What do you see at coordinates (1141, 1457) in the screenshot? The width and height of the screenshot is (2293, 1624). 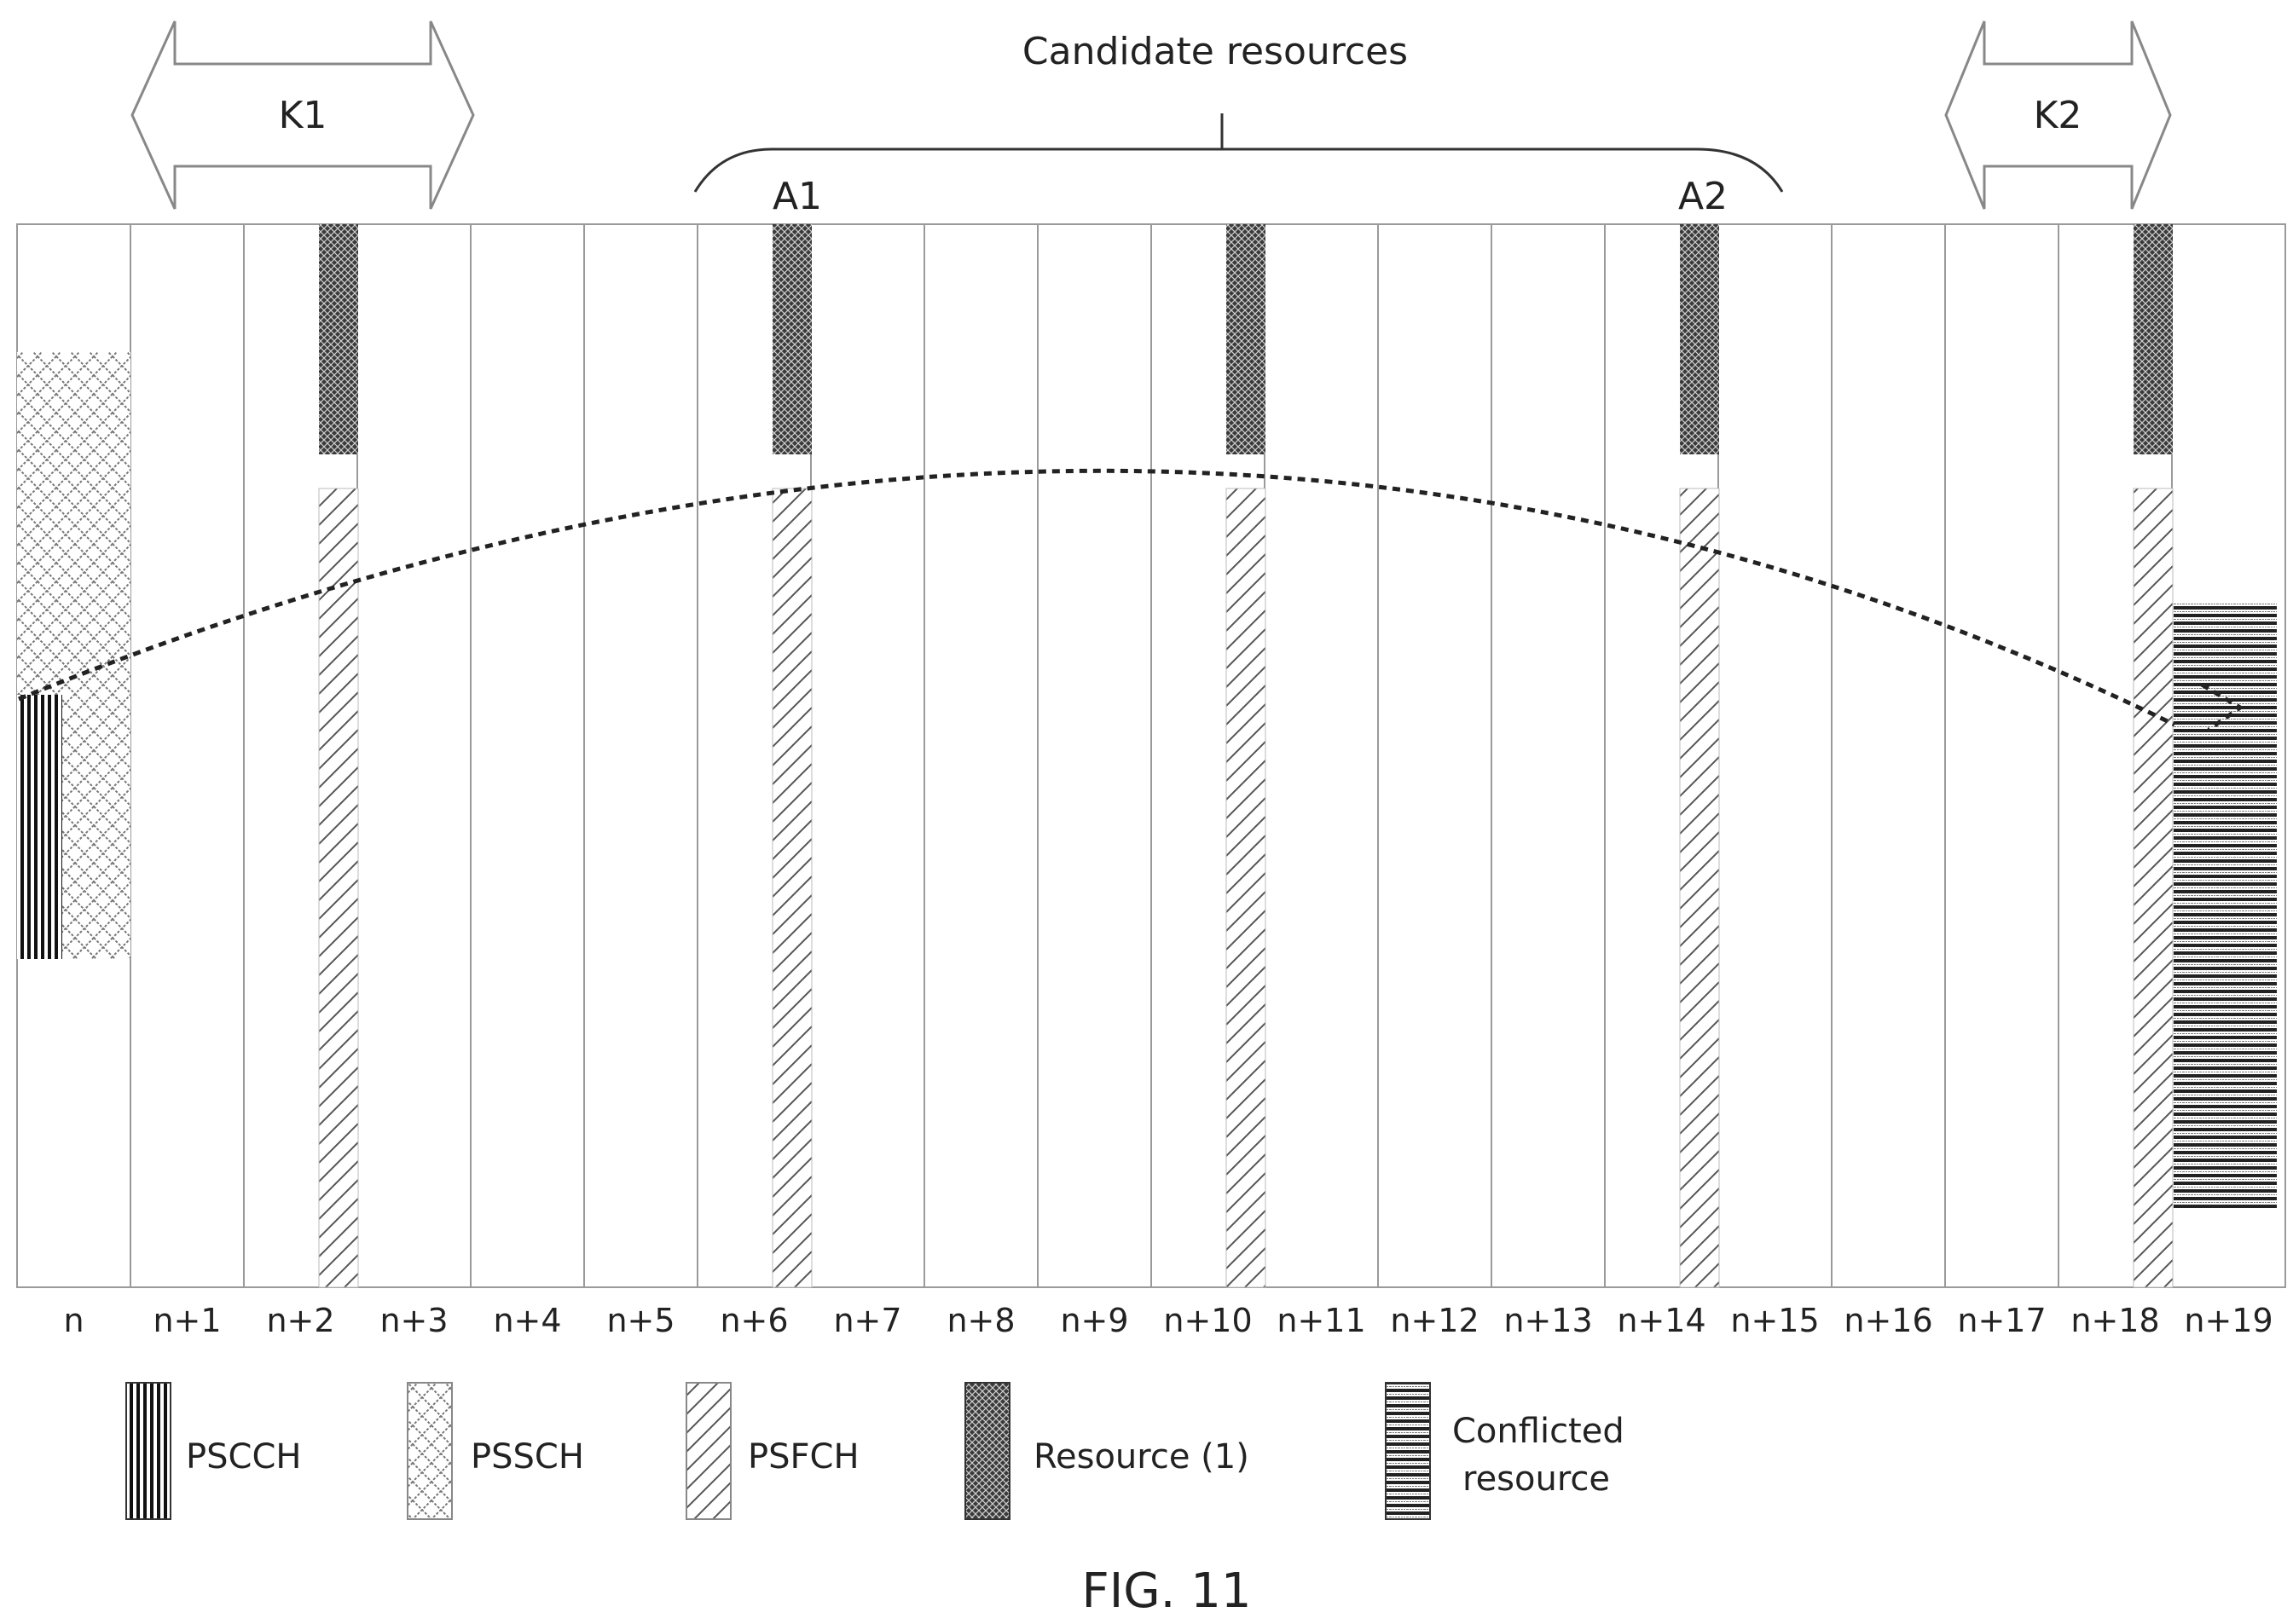 I see `legend-resource-label: Resource (1)` at bounding box center [1141, 1457].